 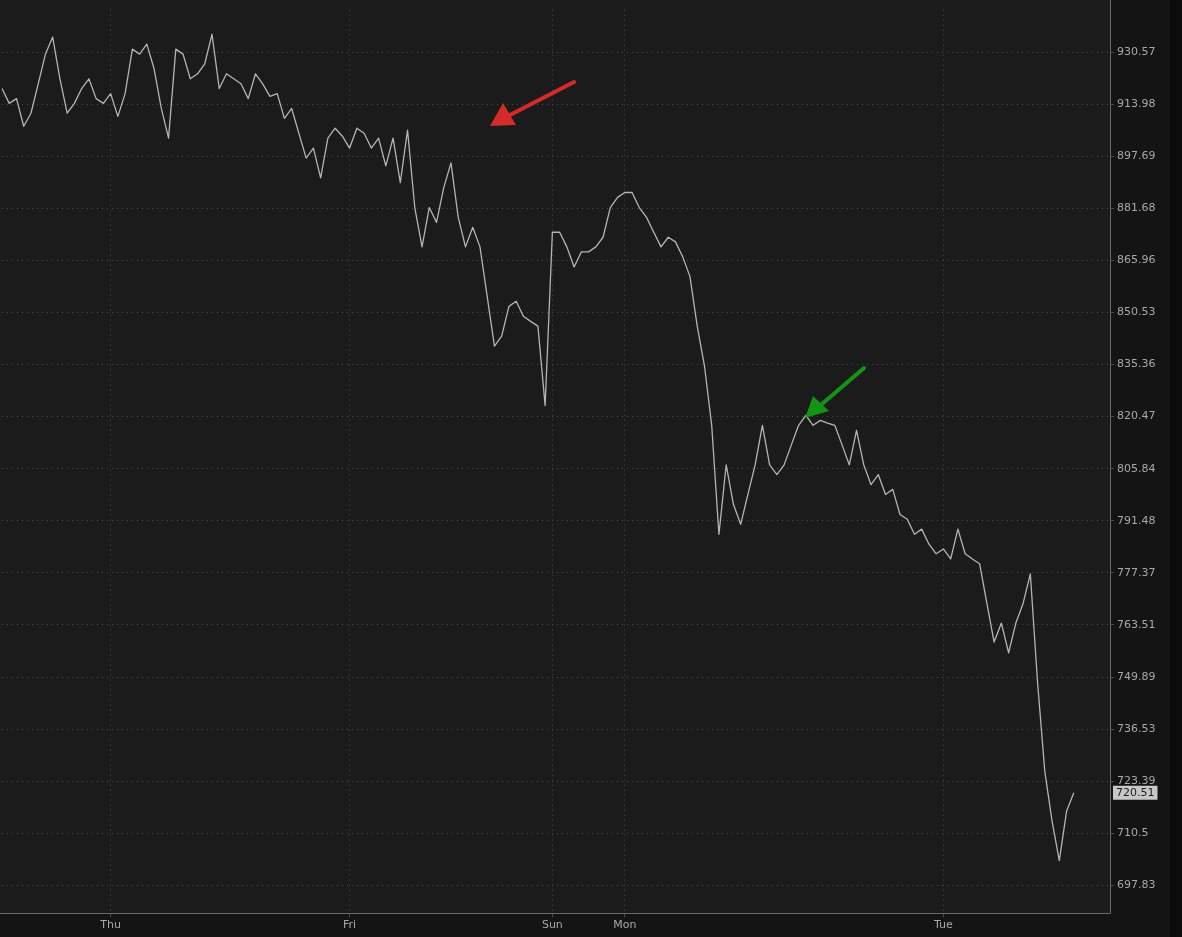 I want to click on x-tick-label: Fri, so click(x=350, y=925).